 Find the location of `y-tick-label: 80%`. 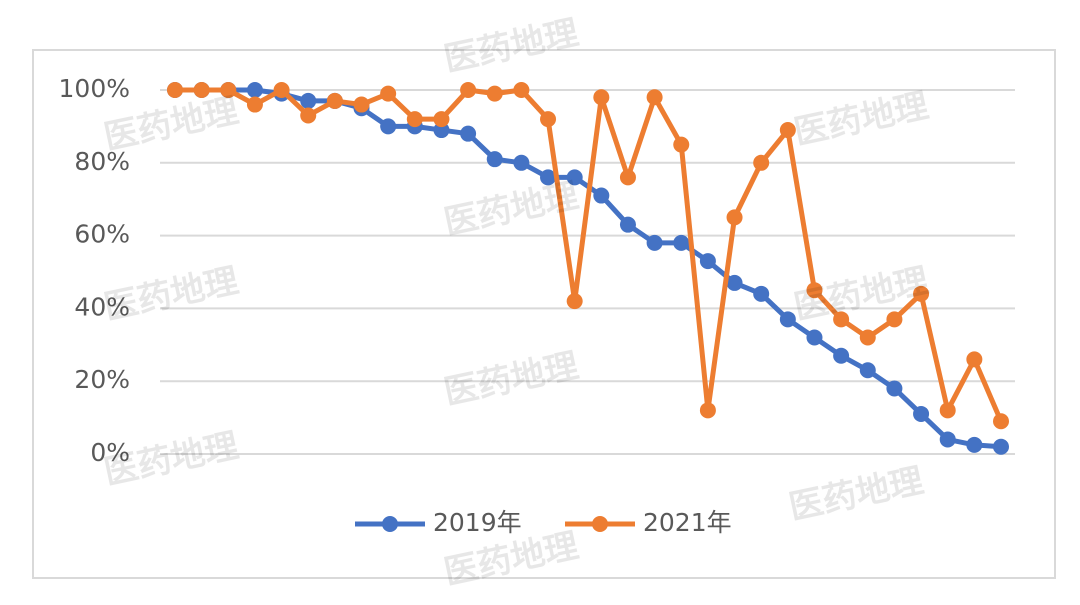

y-tick-label: 80% is located at coordinates (102, 161).